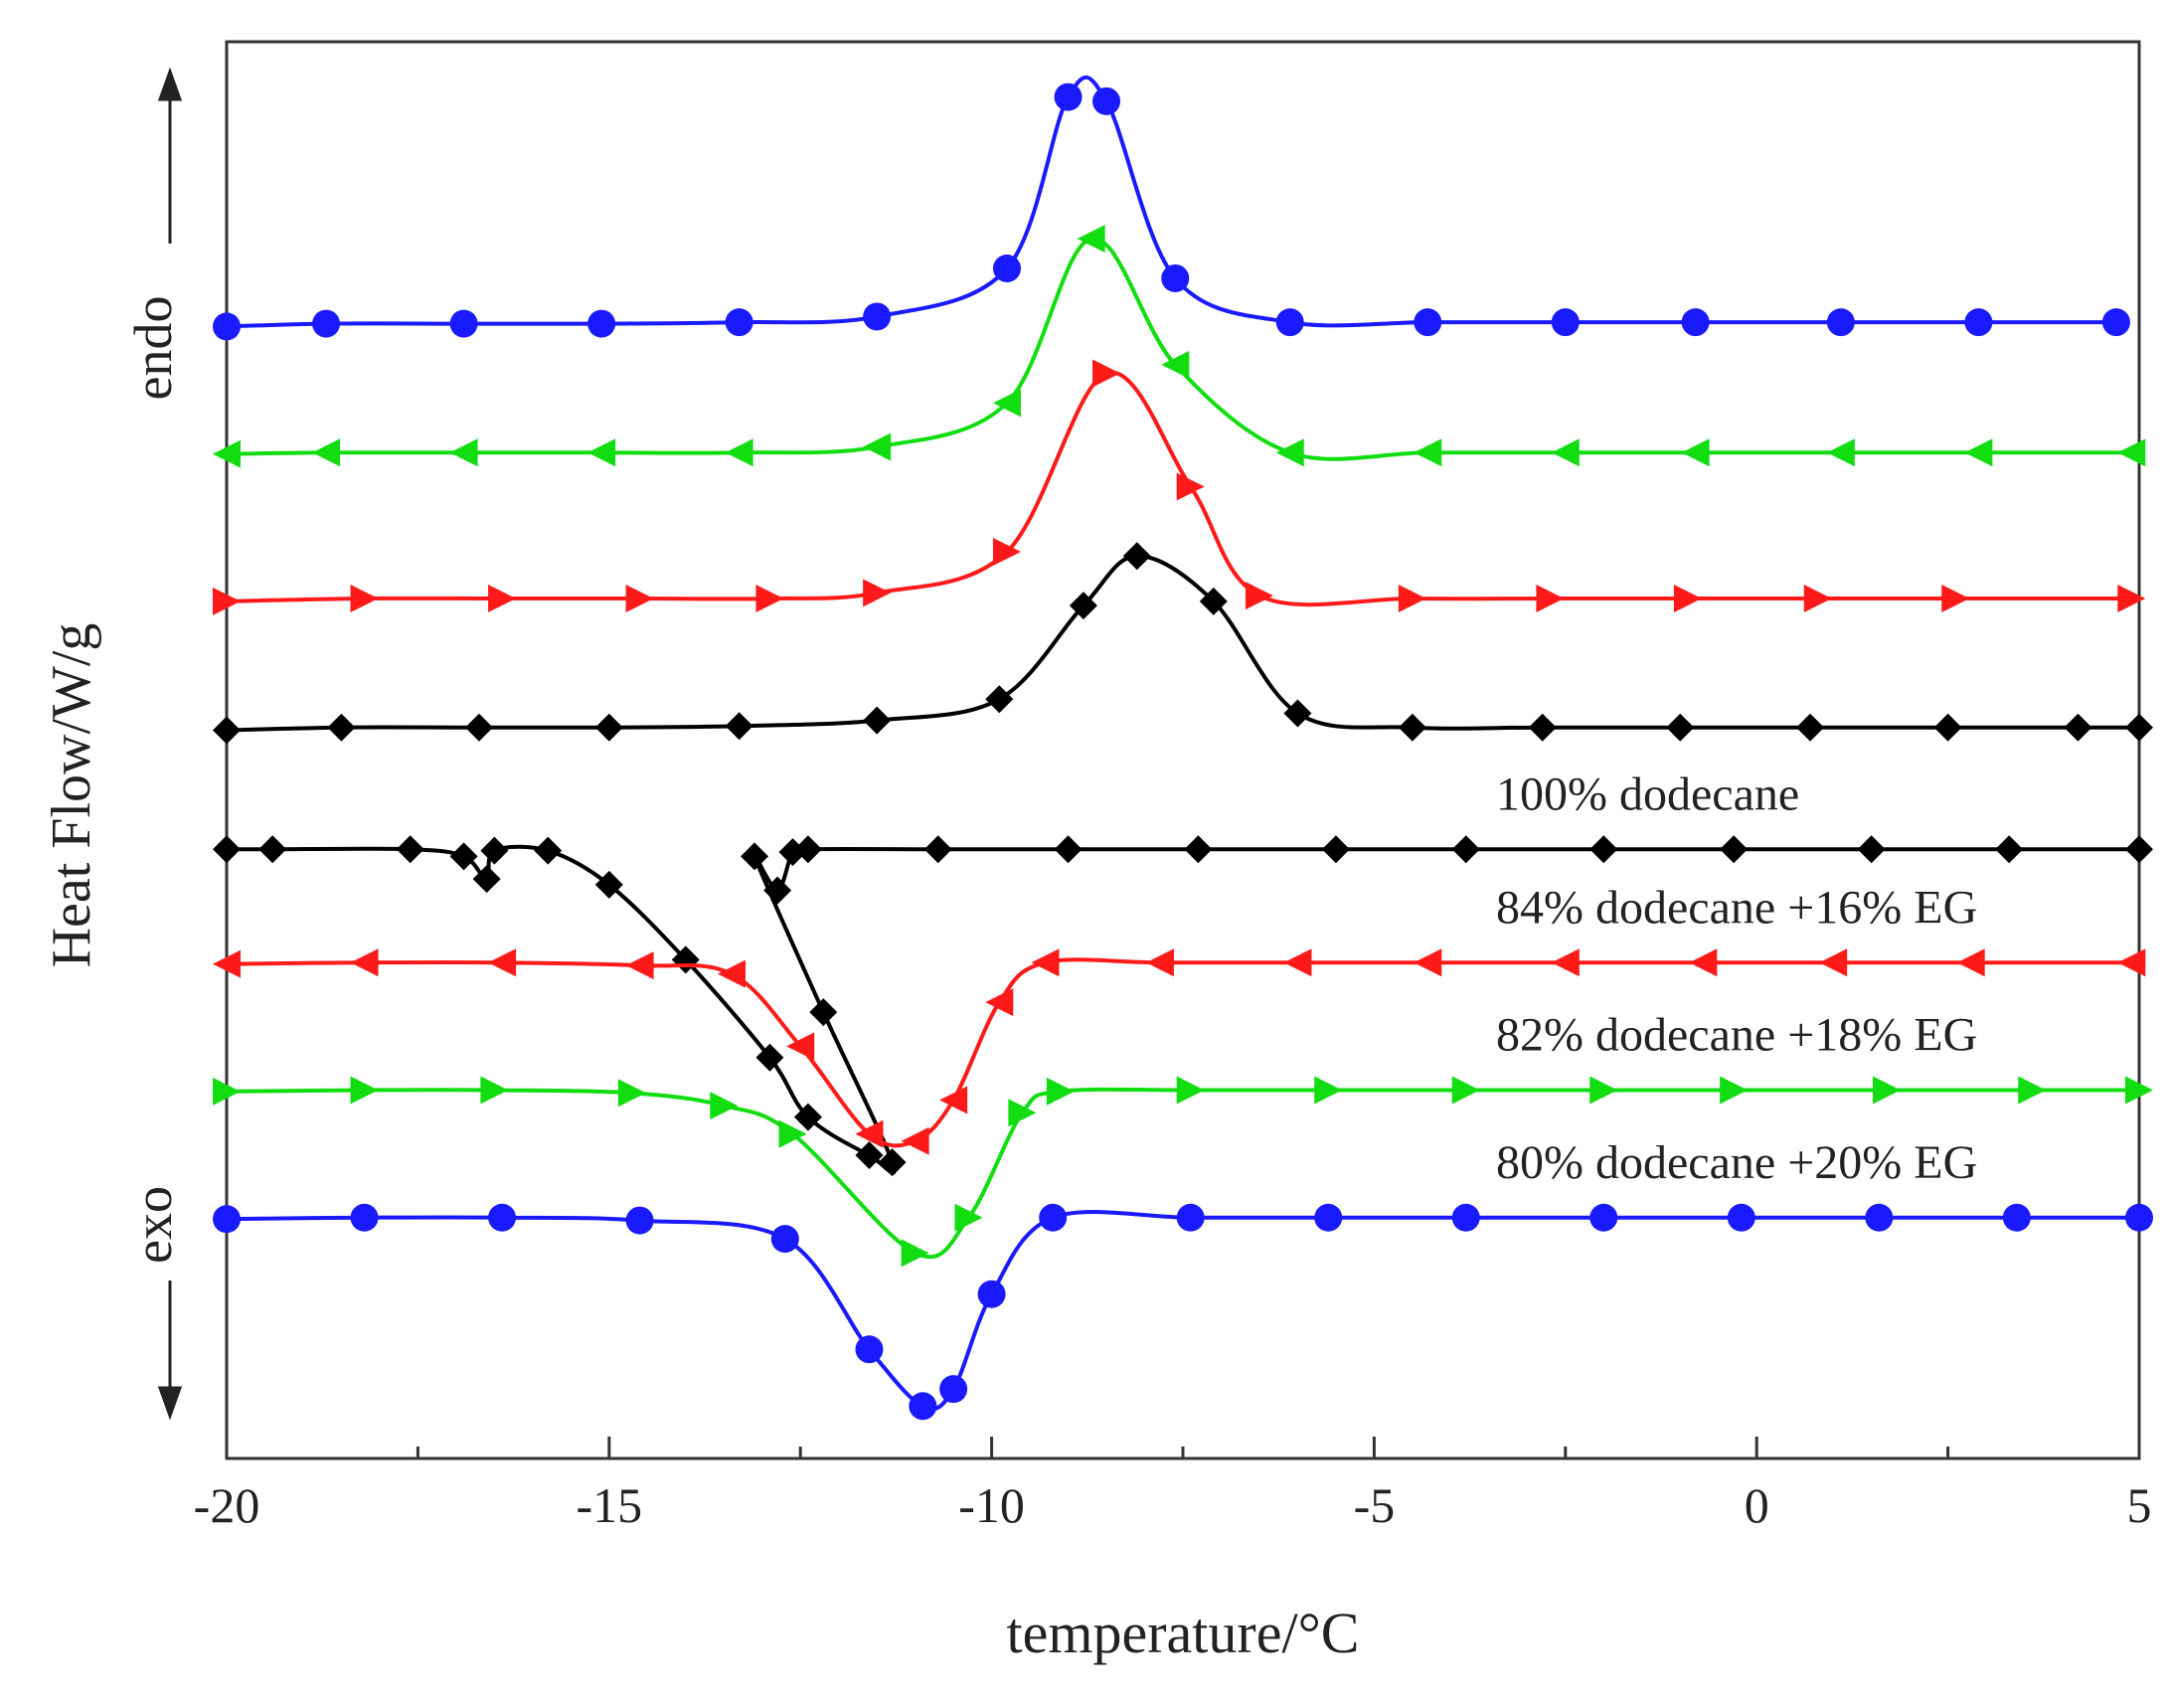 The image size is (2169, 1708). What do you see at coordinates (1736, 907) in the screenshot?
I see `legend-label: 84% dodecane +16% EG` at bounding box center [1736, 907].